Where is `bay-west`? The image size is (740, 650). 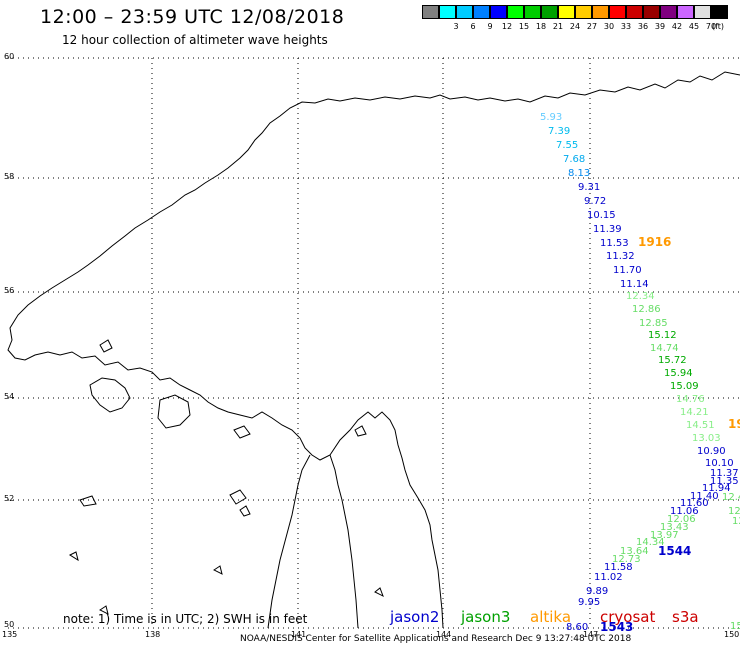
bay-west is located at coordinates (110, 395).